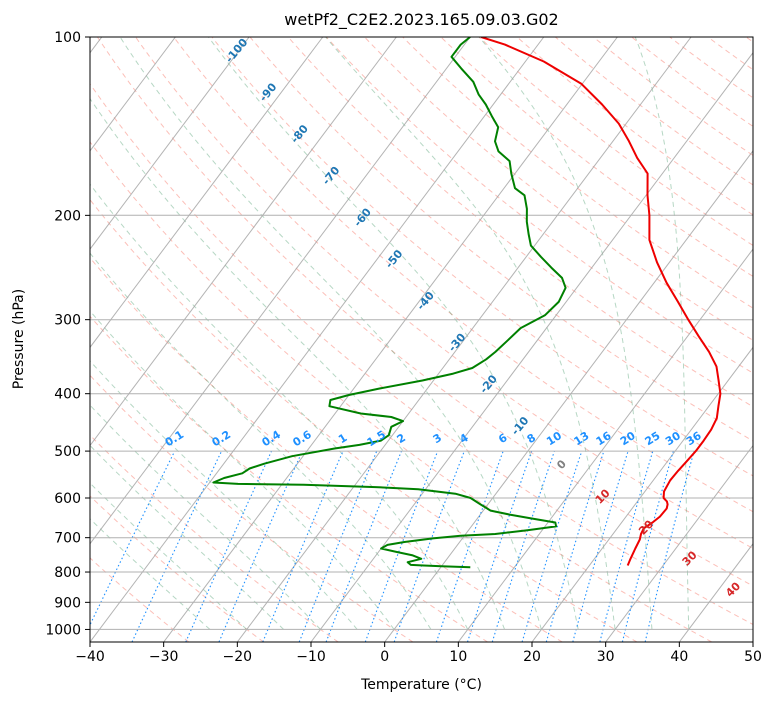  I want to click on mixing-ratio-label: 2, so click(401, 438).